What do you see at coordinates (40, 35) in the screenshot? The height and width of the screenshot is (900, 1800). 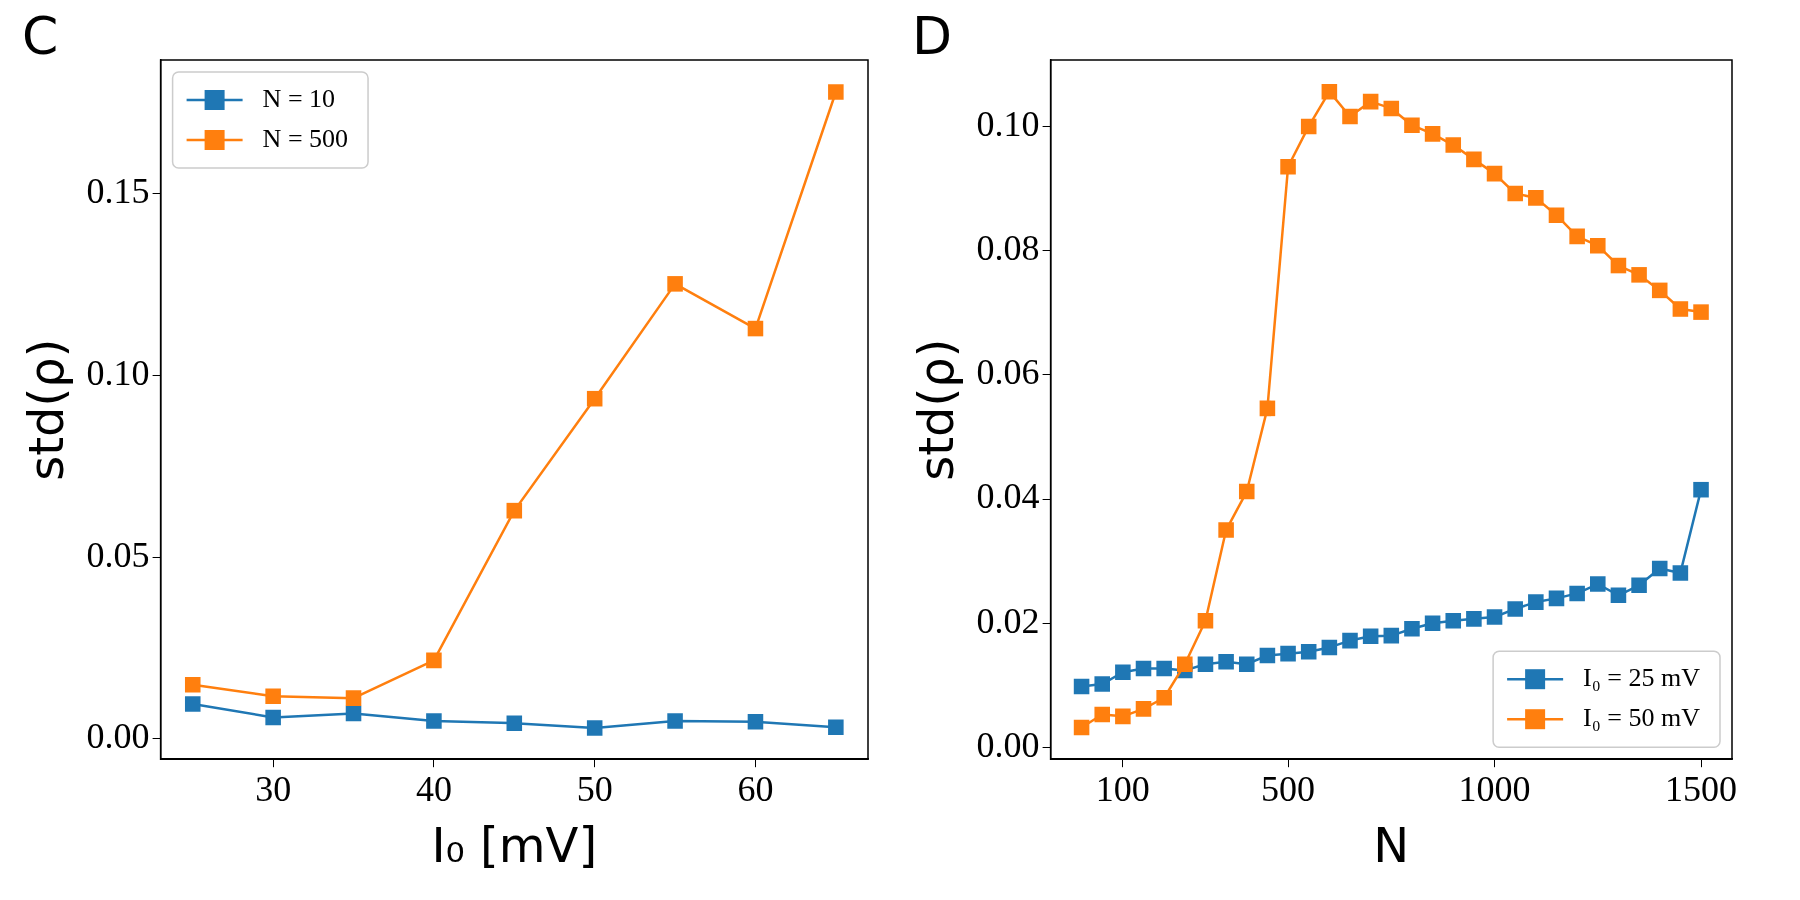 I see `chart-title: C` at bounding box center [40, 35].